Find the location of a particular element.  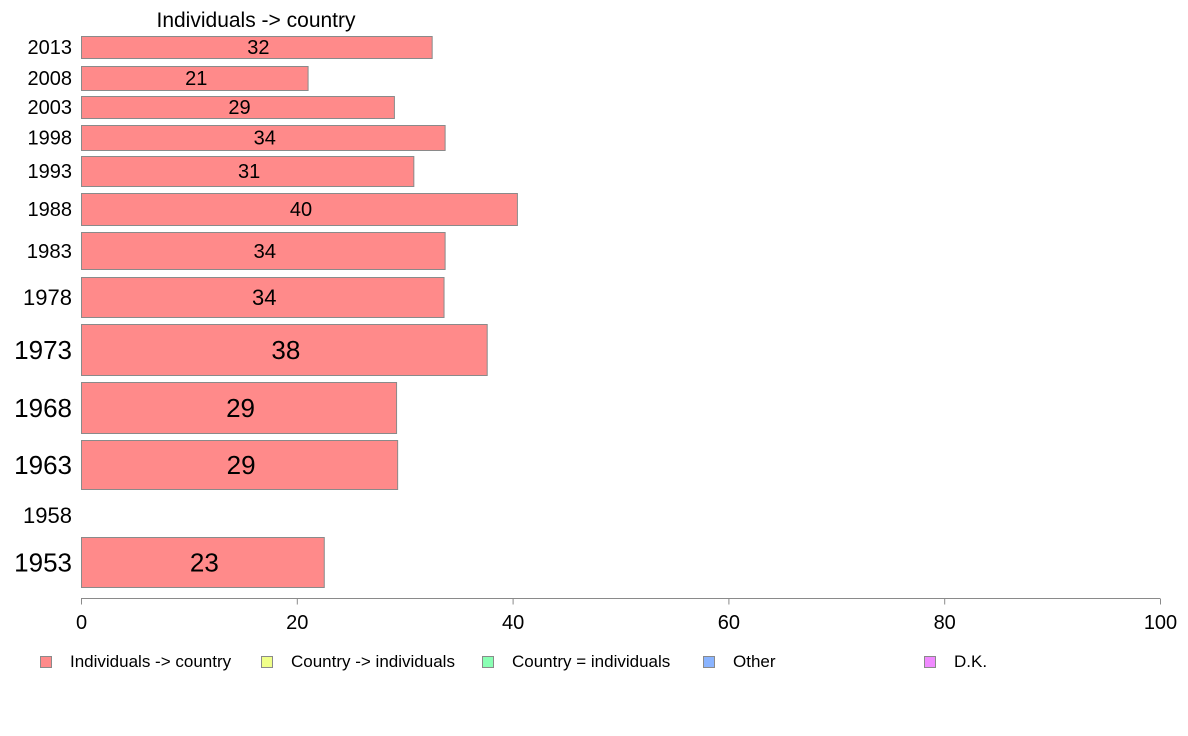

legend-item-country-individuals: Country -> individuals is located at coordinates (358, 662).